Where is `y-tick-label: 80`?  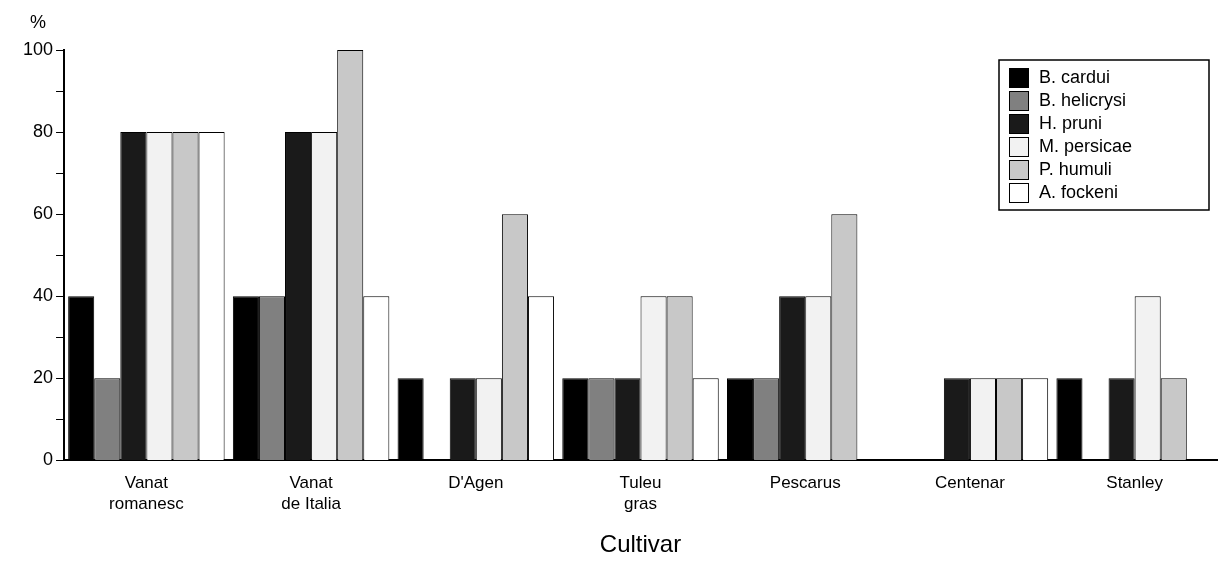
y-tick-label: 80 is located at coordinates (43, 131).